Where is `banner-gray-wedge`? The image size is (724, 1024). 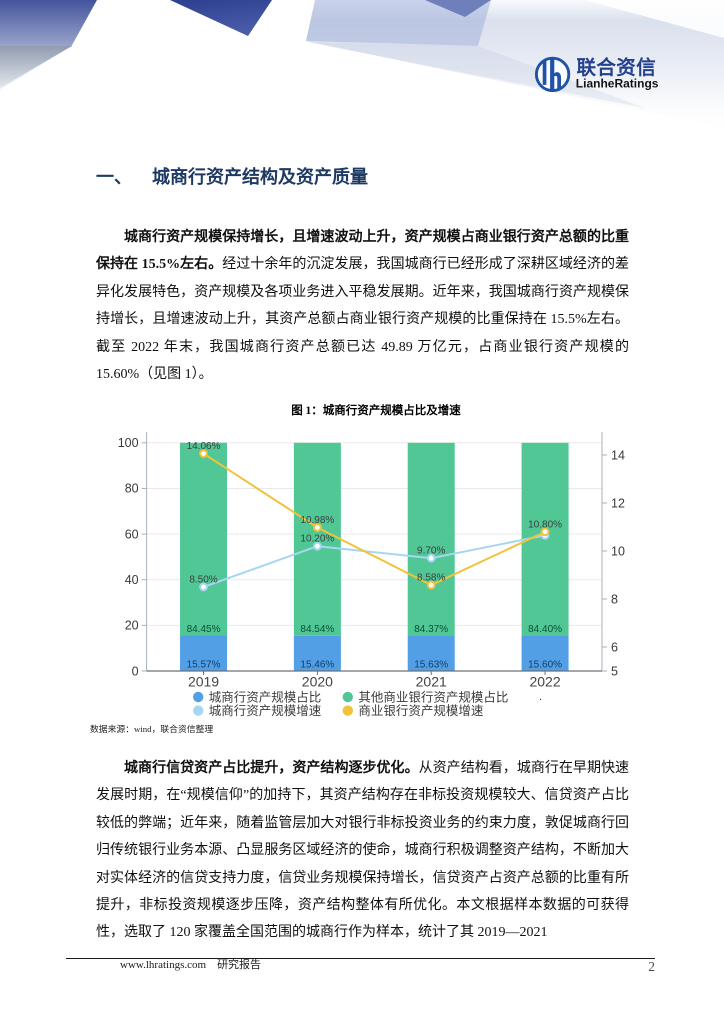
banner-gray-wedge is located at coordinates (36, 67).